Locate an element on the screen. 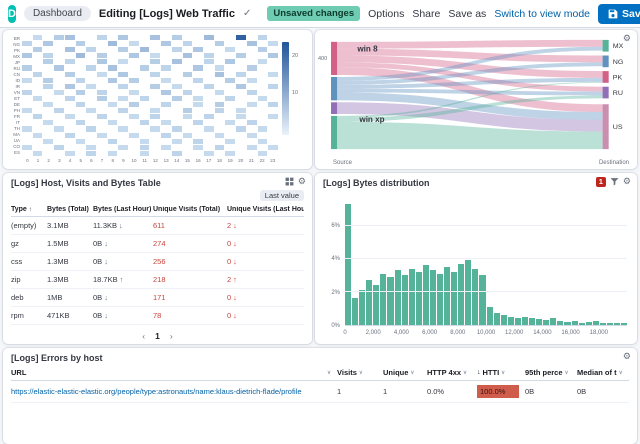 The height and width of the screenshot is (444, 640). sankey-chart: MX NG PK RU US win 8 win xp is located at coordinates (481, 94).